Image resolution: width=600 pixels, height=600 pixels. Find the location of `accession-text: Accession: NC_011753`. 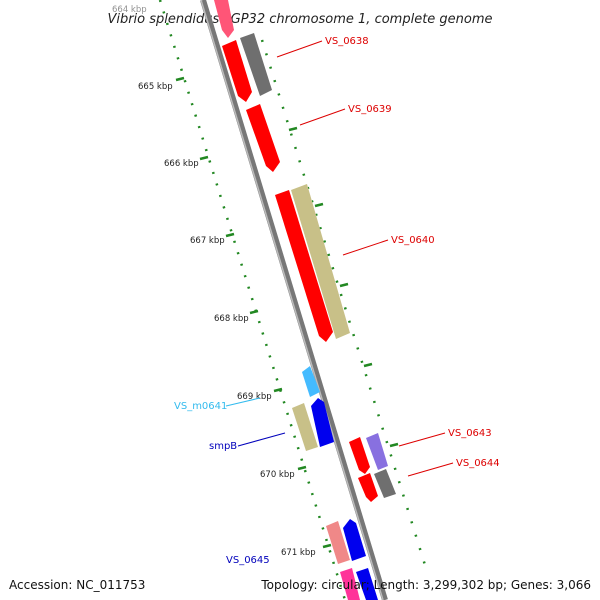

accession-text: Accession: NC_011753 is located at coordinates (77, 585).